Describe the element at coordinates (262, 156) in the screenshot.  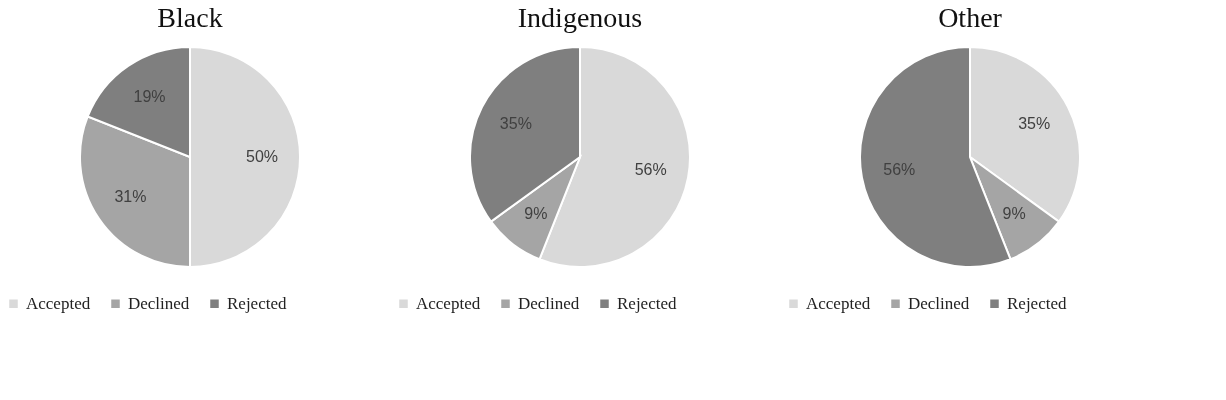
I see `data-label: 50%` at that location.